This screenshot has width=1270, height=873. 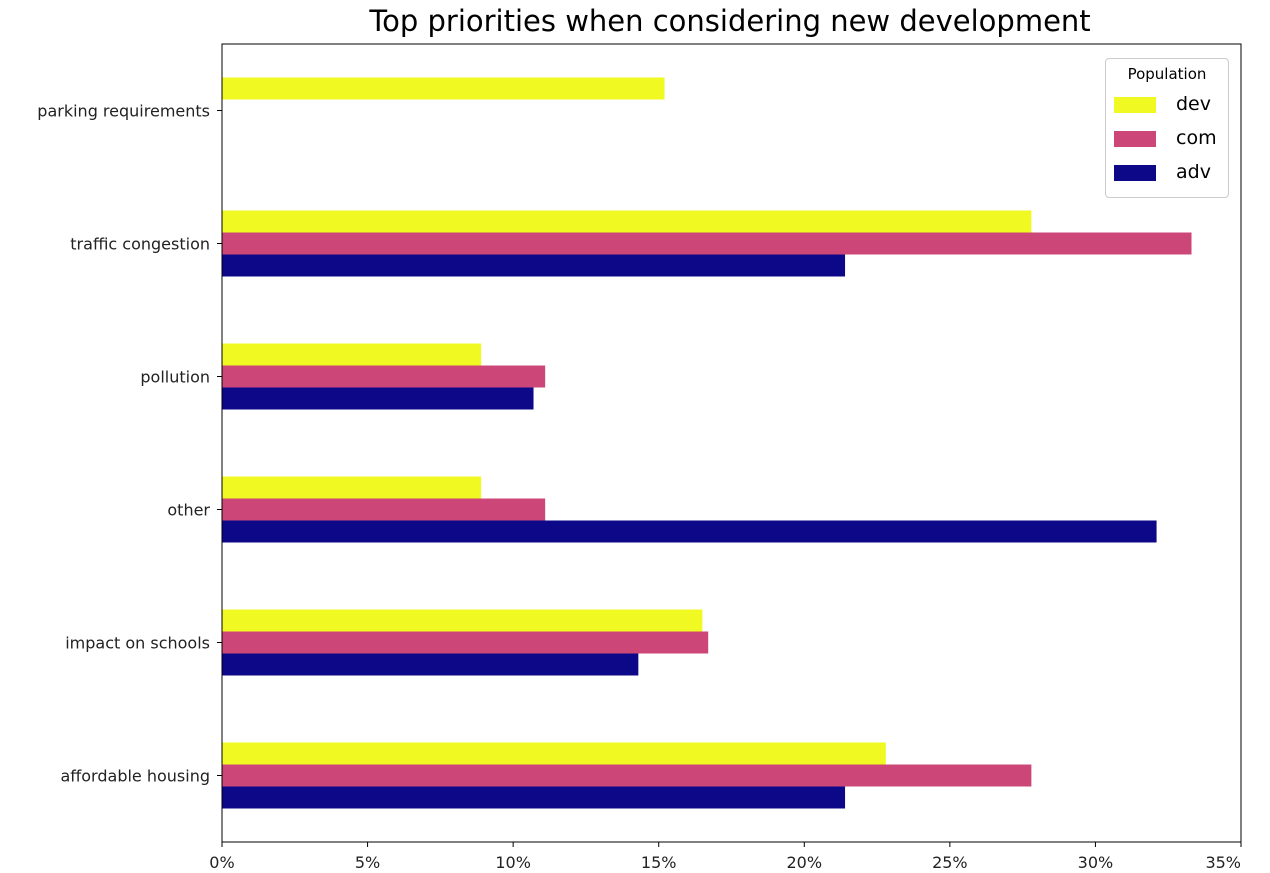 What do you see at coordinates (534, 797) in the screenshot?
I see `bar-adv-affordable-housing` at bounding box center [534, 797].